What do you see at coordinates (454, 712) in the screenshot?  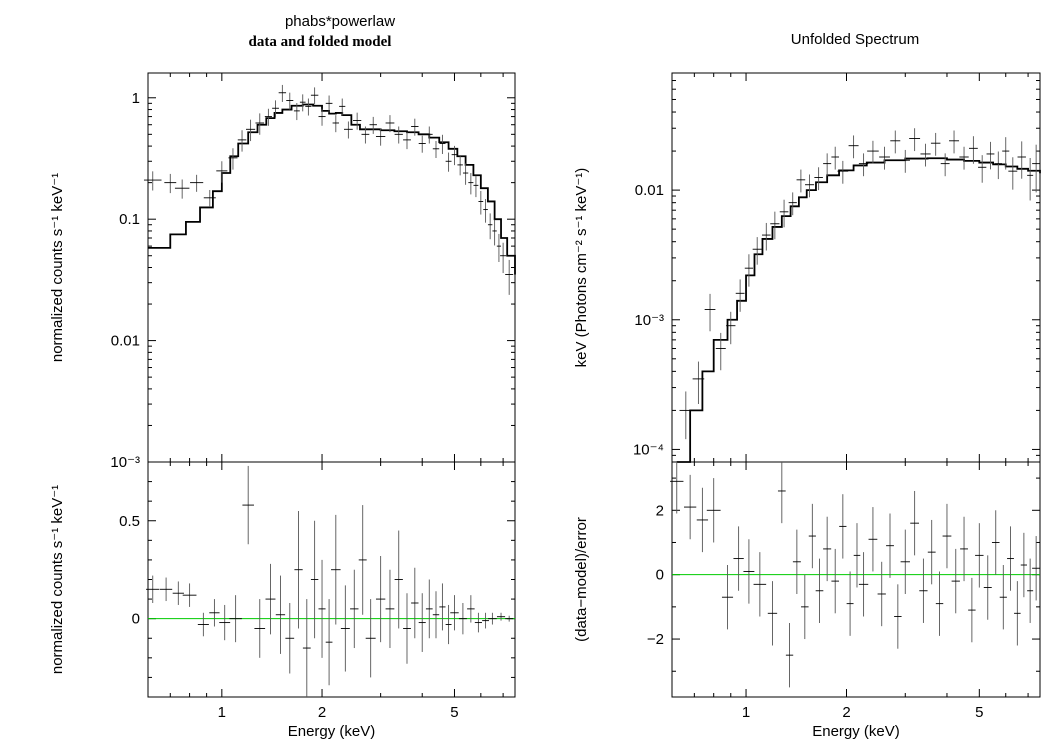 I see `x-tick-label: 5` at bounding box center [454, 712].